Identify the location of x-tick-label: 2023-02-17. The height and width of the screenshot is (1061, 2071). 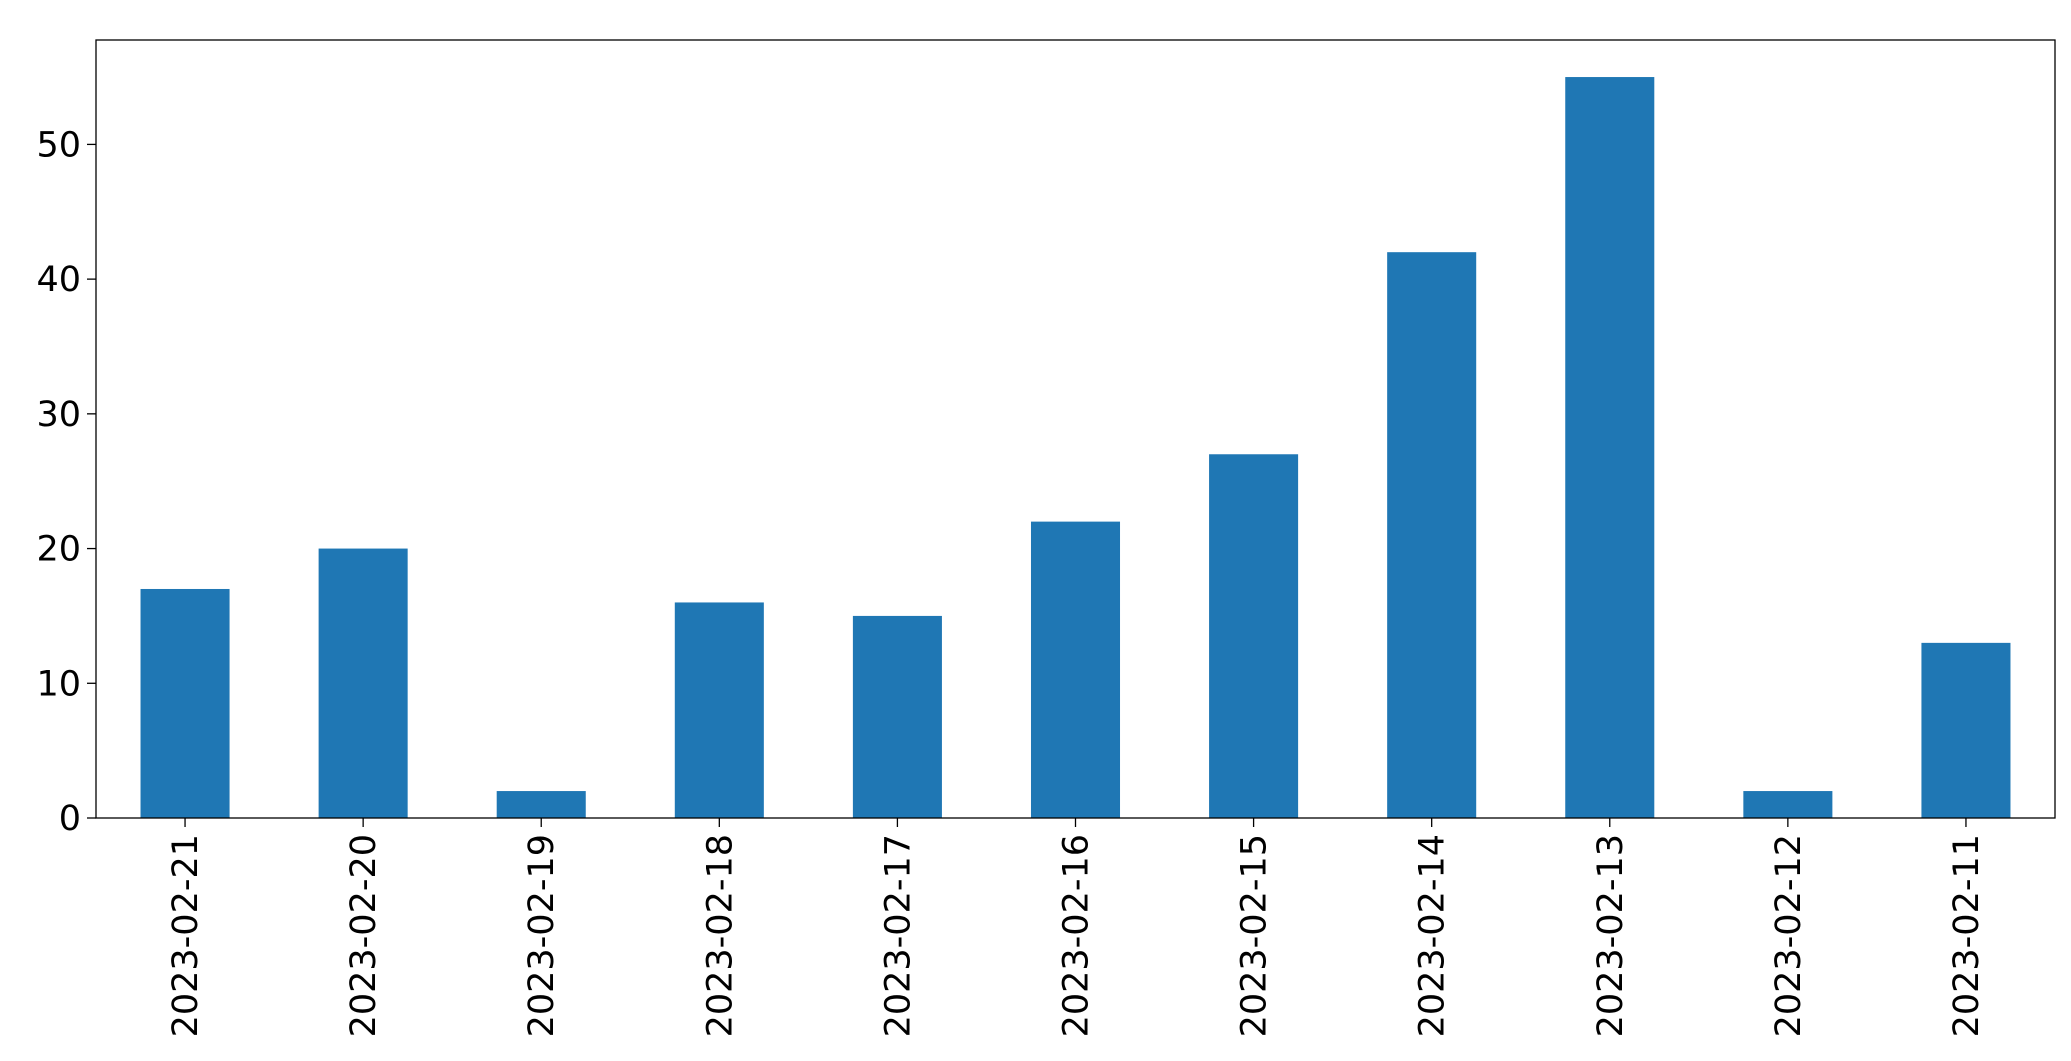
(898, 935).